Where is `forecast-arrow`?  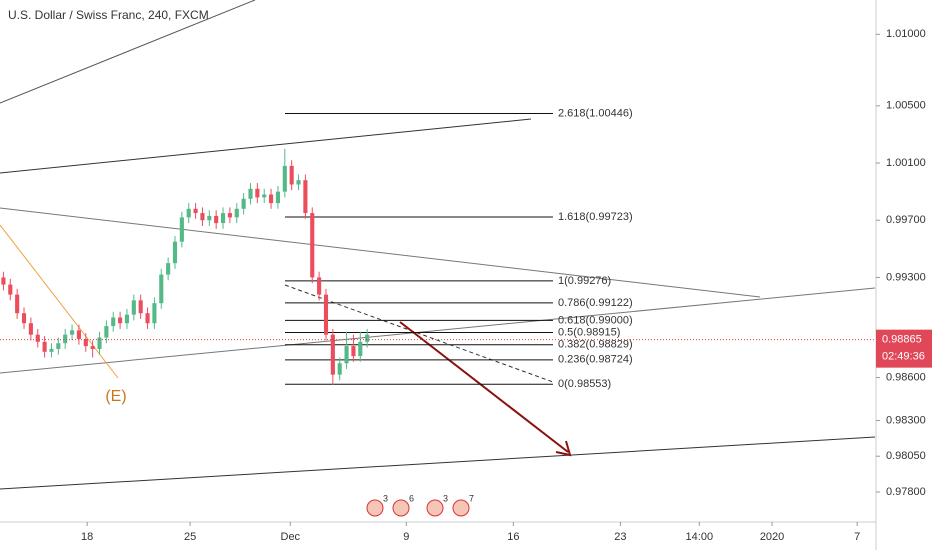 forecast-arrow is located at coordinates (484, 387).